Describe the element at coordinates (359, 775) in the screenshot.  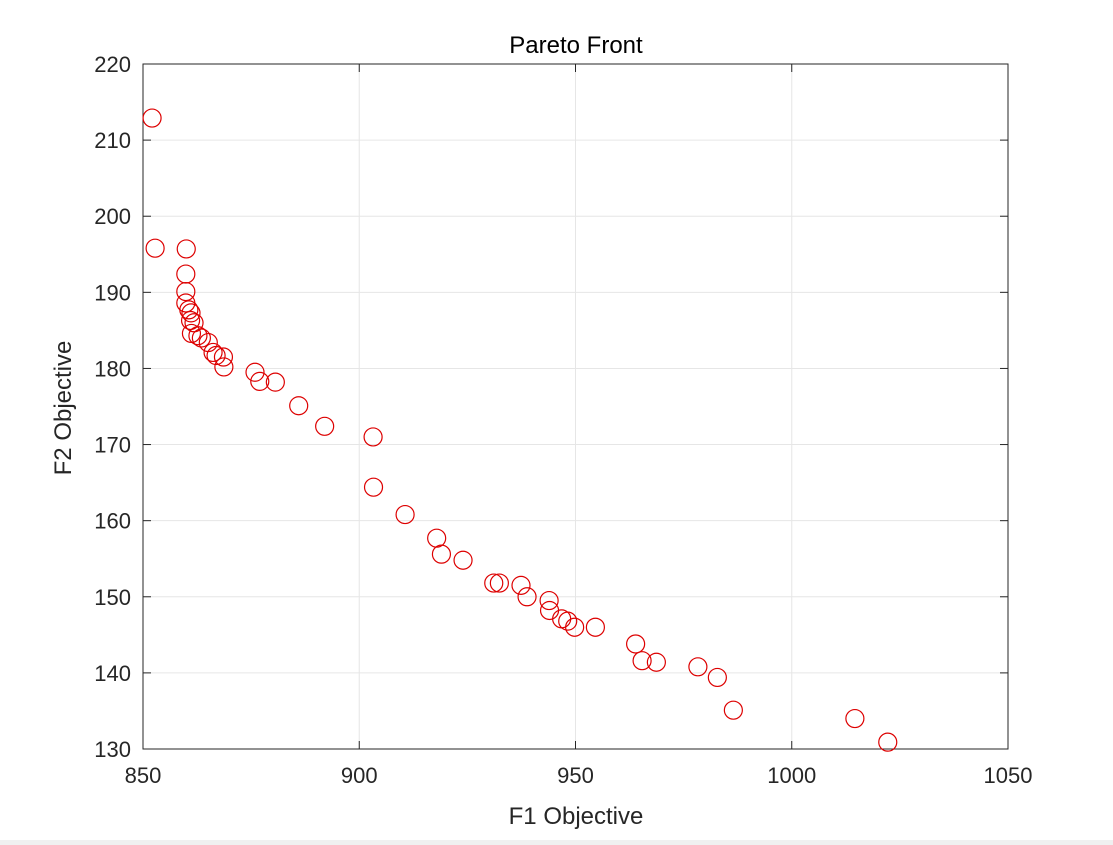
I see `x-tick-label: 900` at that location.